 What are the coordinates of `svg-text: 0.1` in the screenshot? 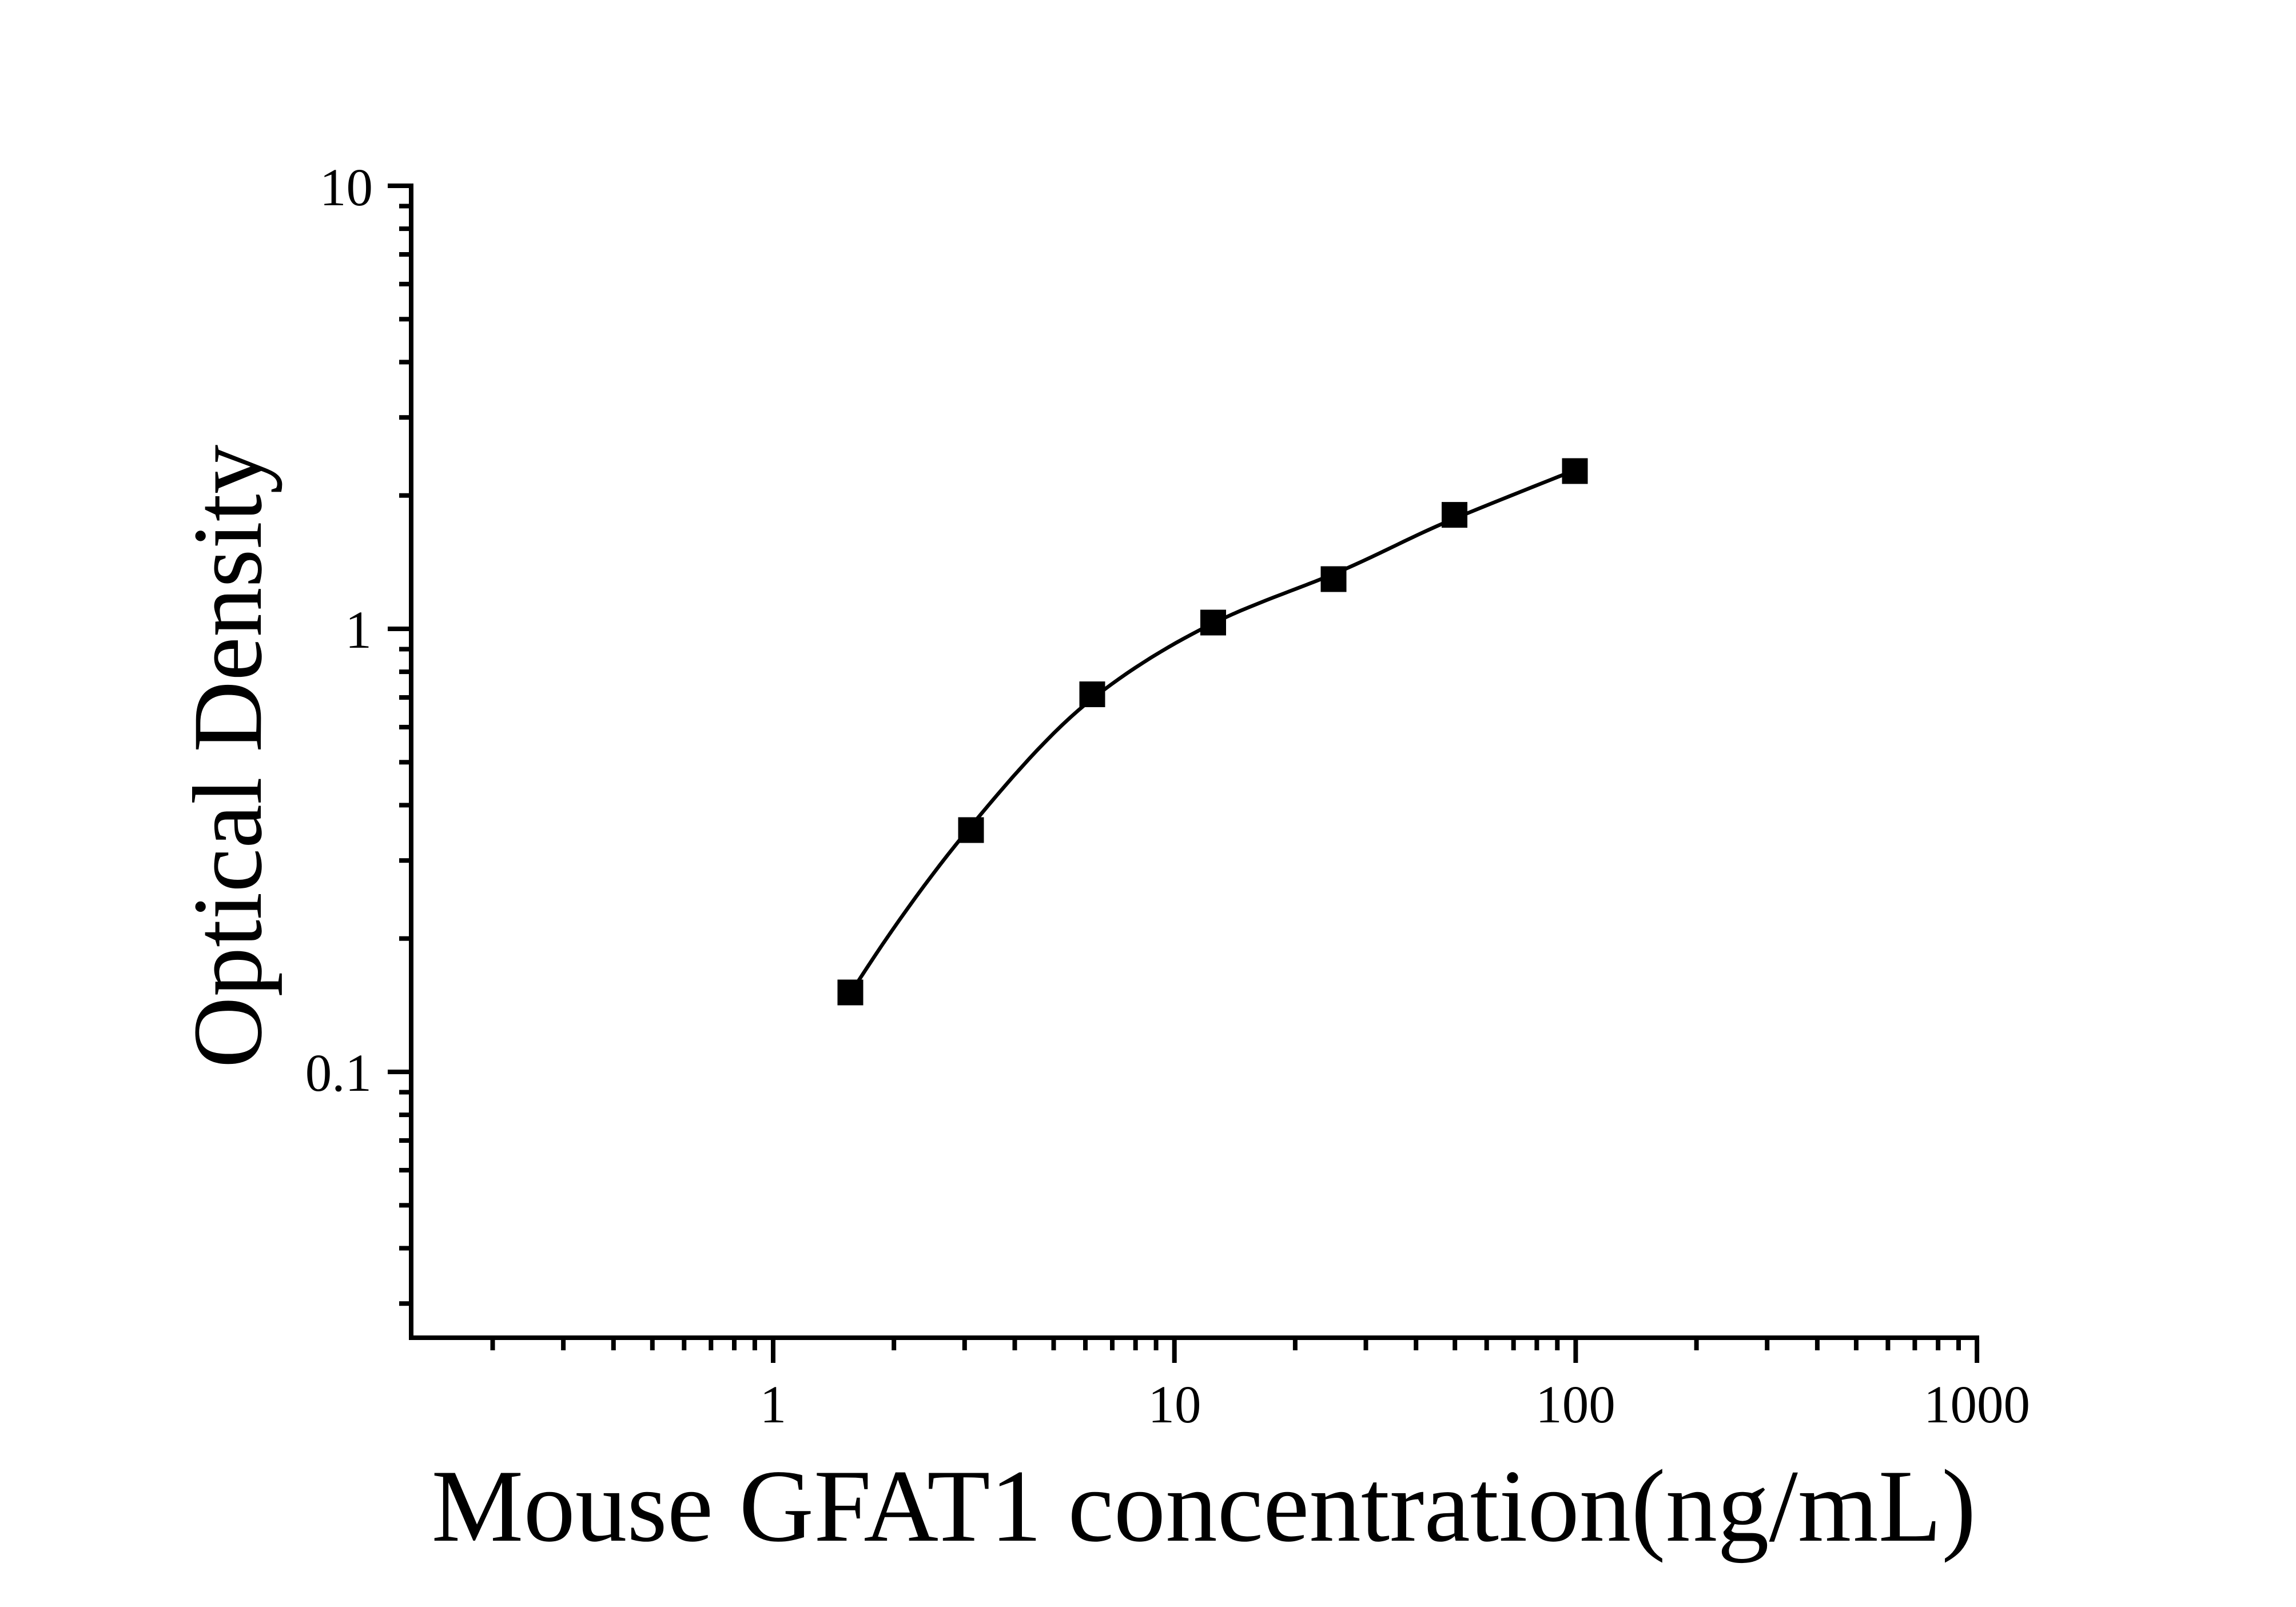 It's located at (338, 1073).